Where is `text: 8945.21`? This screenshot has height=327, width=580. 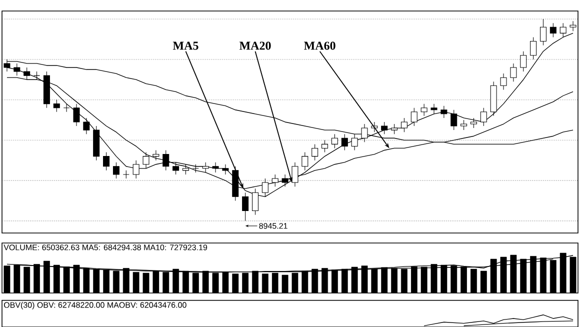
text: 8945.21 is located at coordinates (273, 226).